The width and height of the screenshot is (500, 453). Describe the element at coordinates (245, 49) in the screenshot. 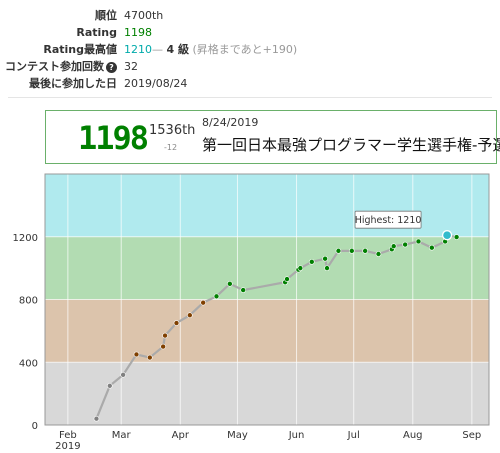

I see `promotion-note: (昇格まであと+190)` at that location.